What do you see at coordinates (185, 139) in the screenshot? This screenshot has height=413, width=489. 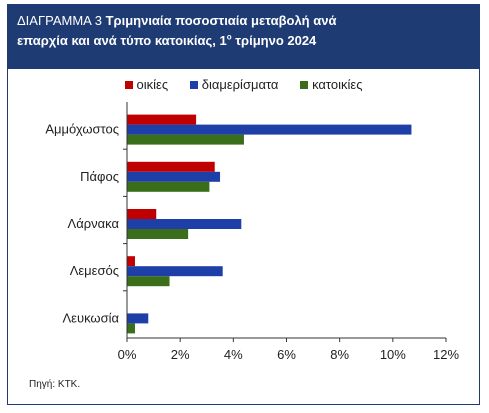 I see `bar-κατοικίες-Αμμόχωστος` at bounding box center [185, 139].